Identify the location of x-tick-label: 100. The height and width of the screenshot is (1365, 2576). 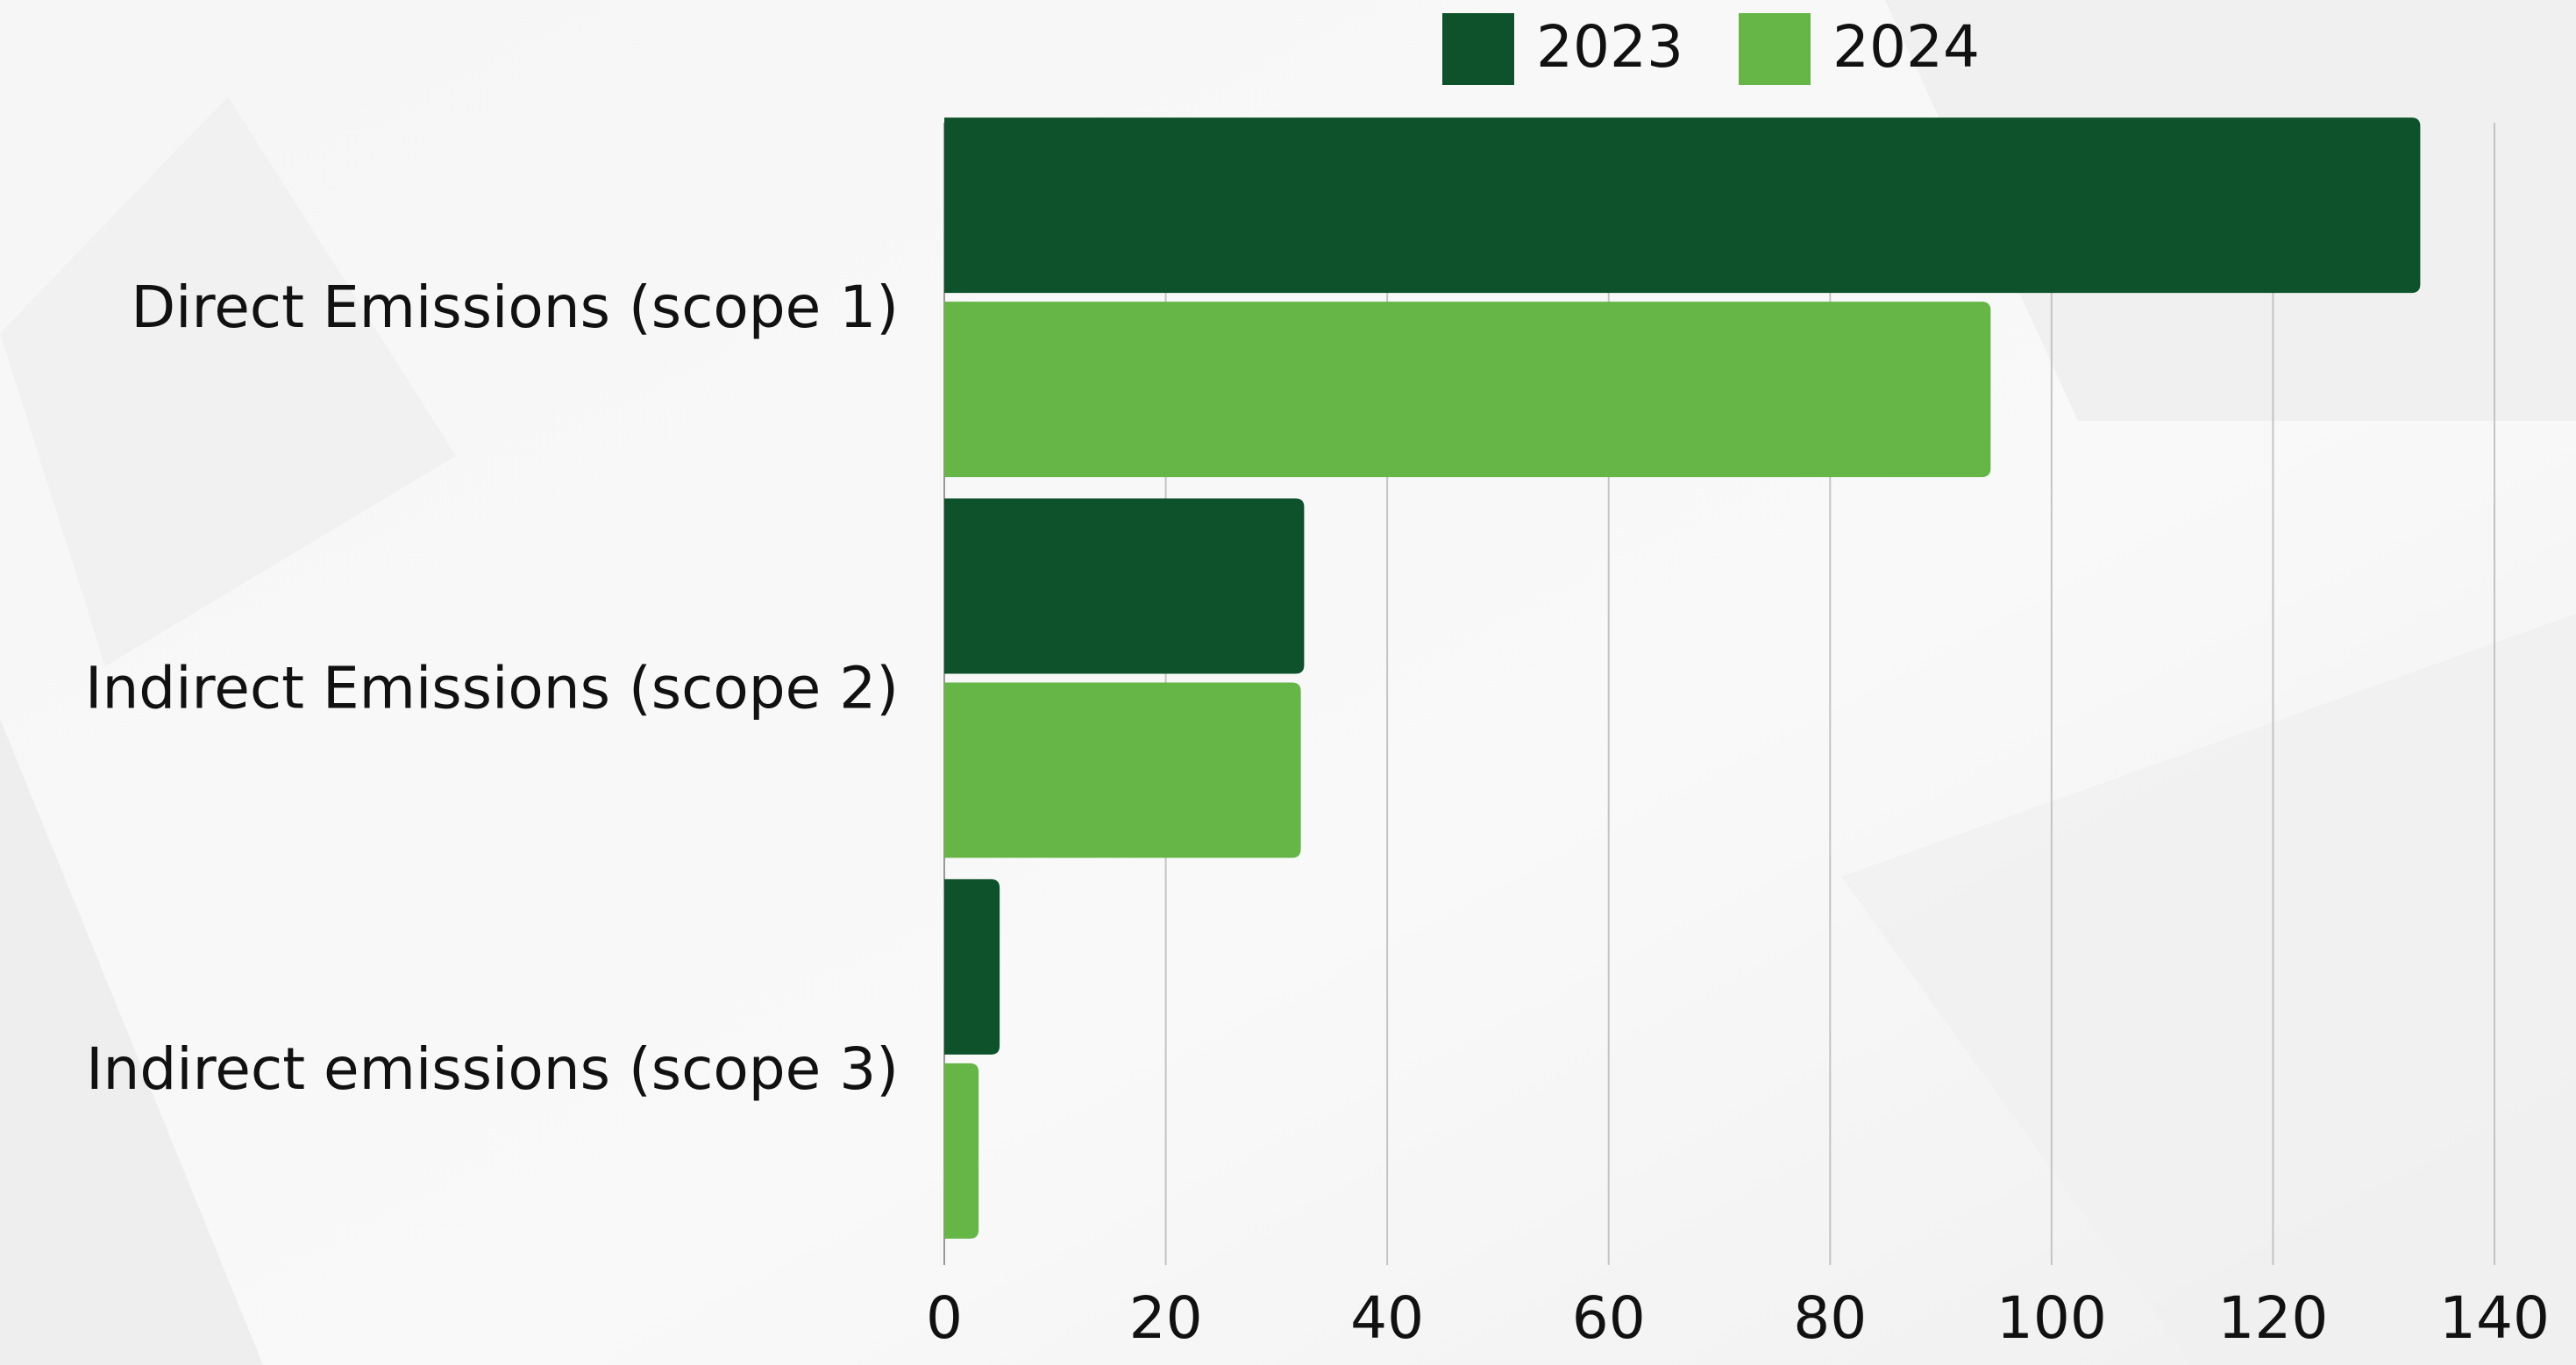
(2051, 1318).